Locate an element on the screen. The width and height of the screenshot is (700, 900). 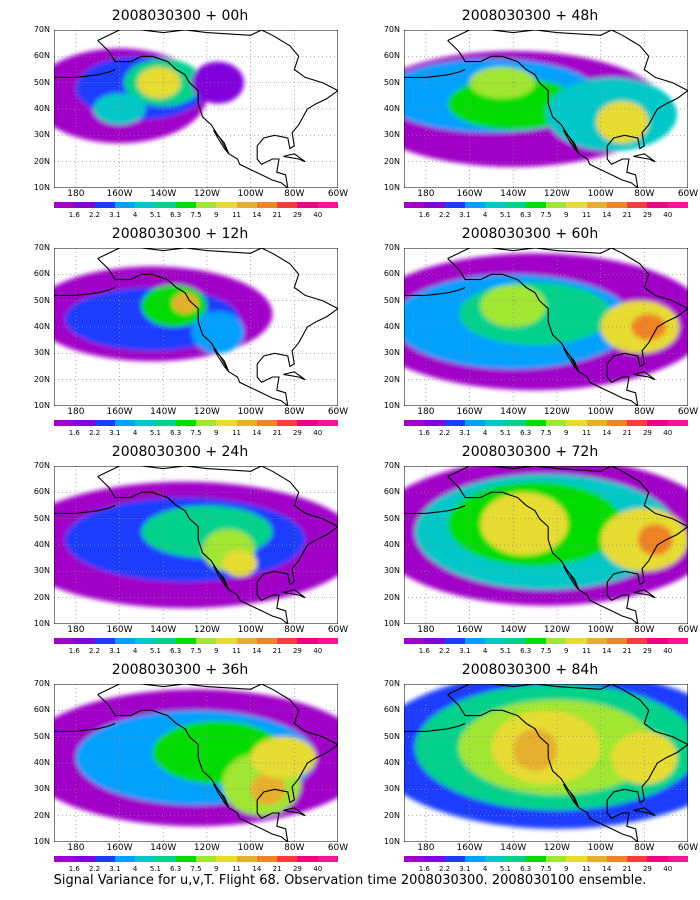
colorbar-label: 21 is located at coordinates (627, 215).